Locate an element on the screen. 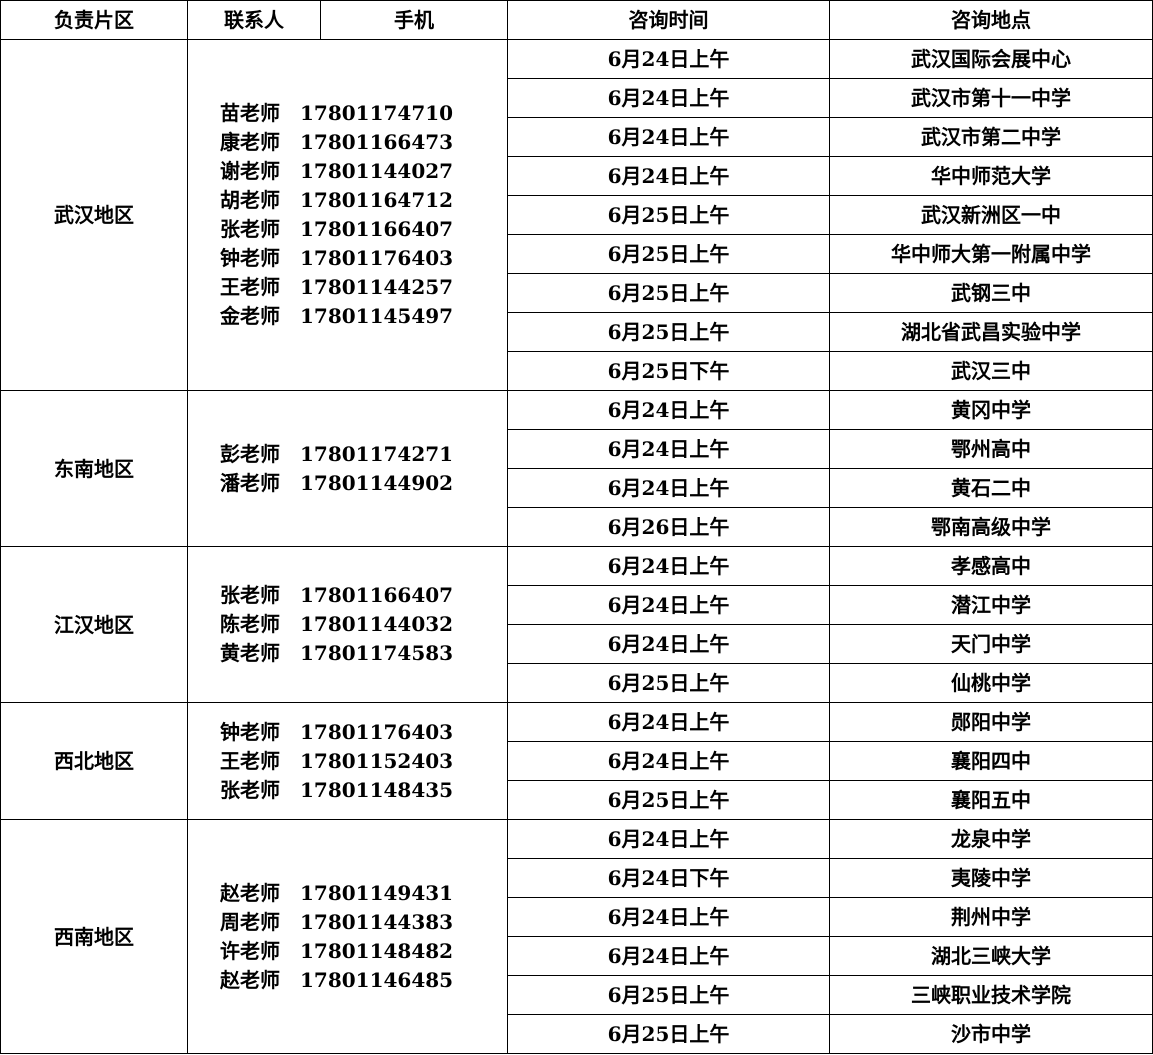 Image resolution: width=1153 pixels, height=1055 pixels. header-contact: 联系人 is located at coordinates (254, 20).